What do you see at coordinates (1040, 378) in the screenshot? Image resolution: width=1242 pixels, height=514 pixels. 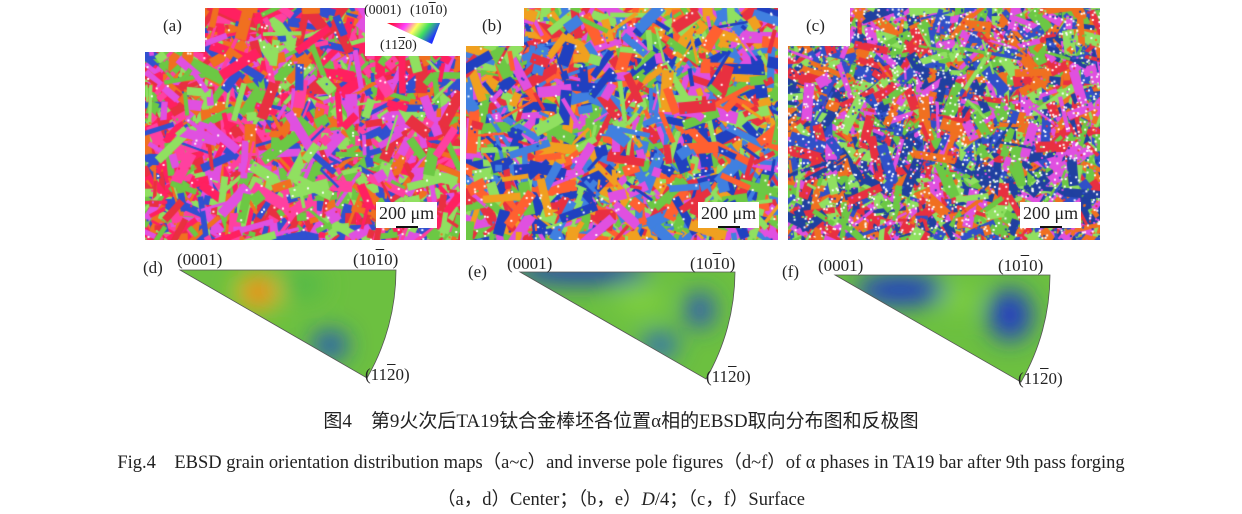 I see `ipf-f-11-20: (1120)` at bounding box center [1040, 378].